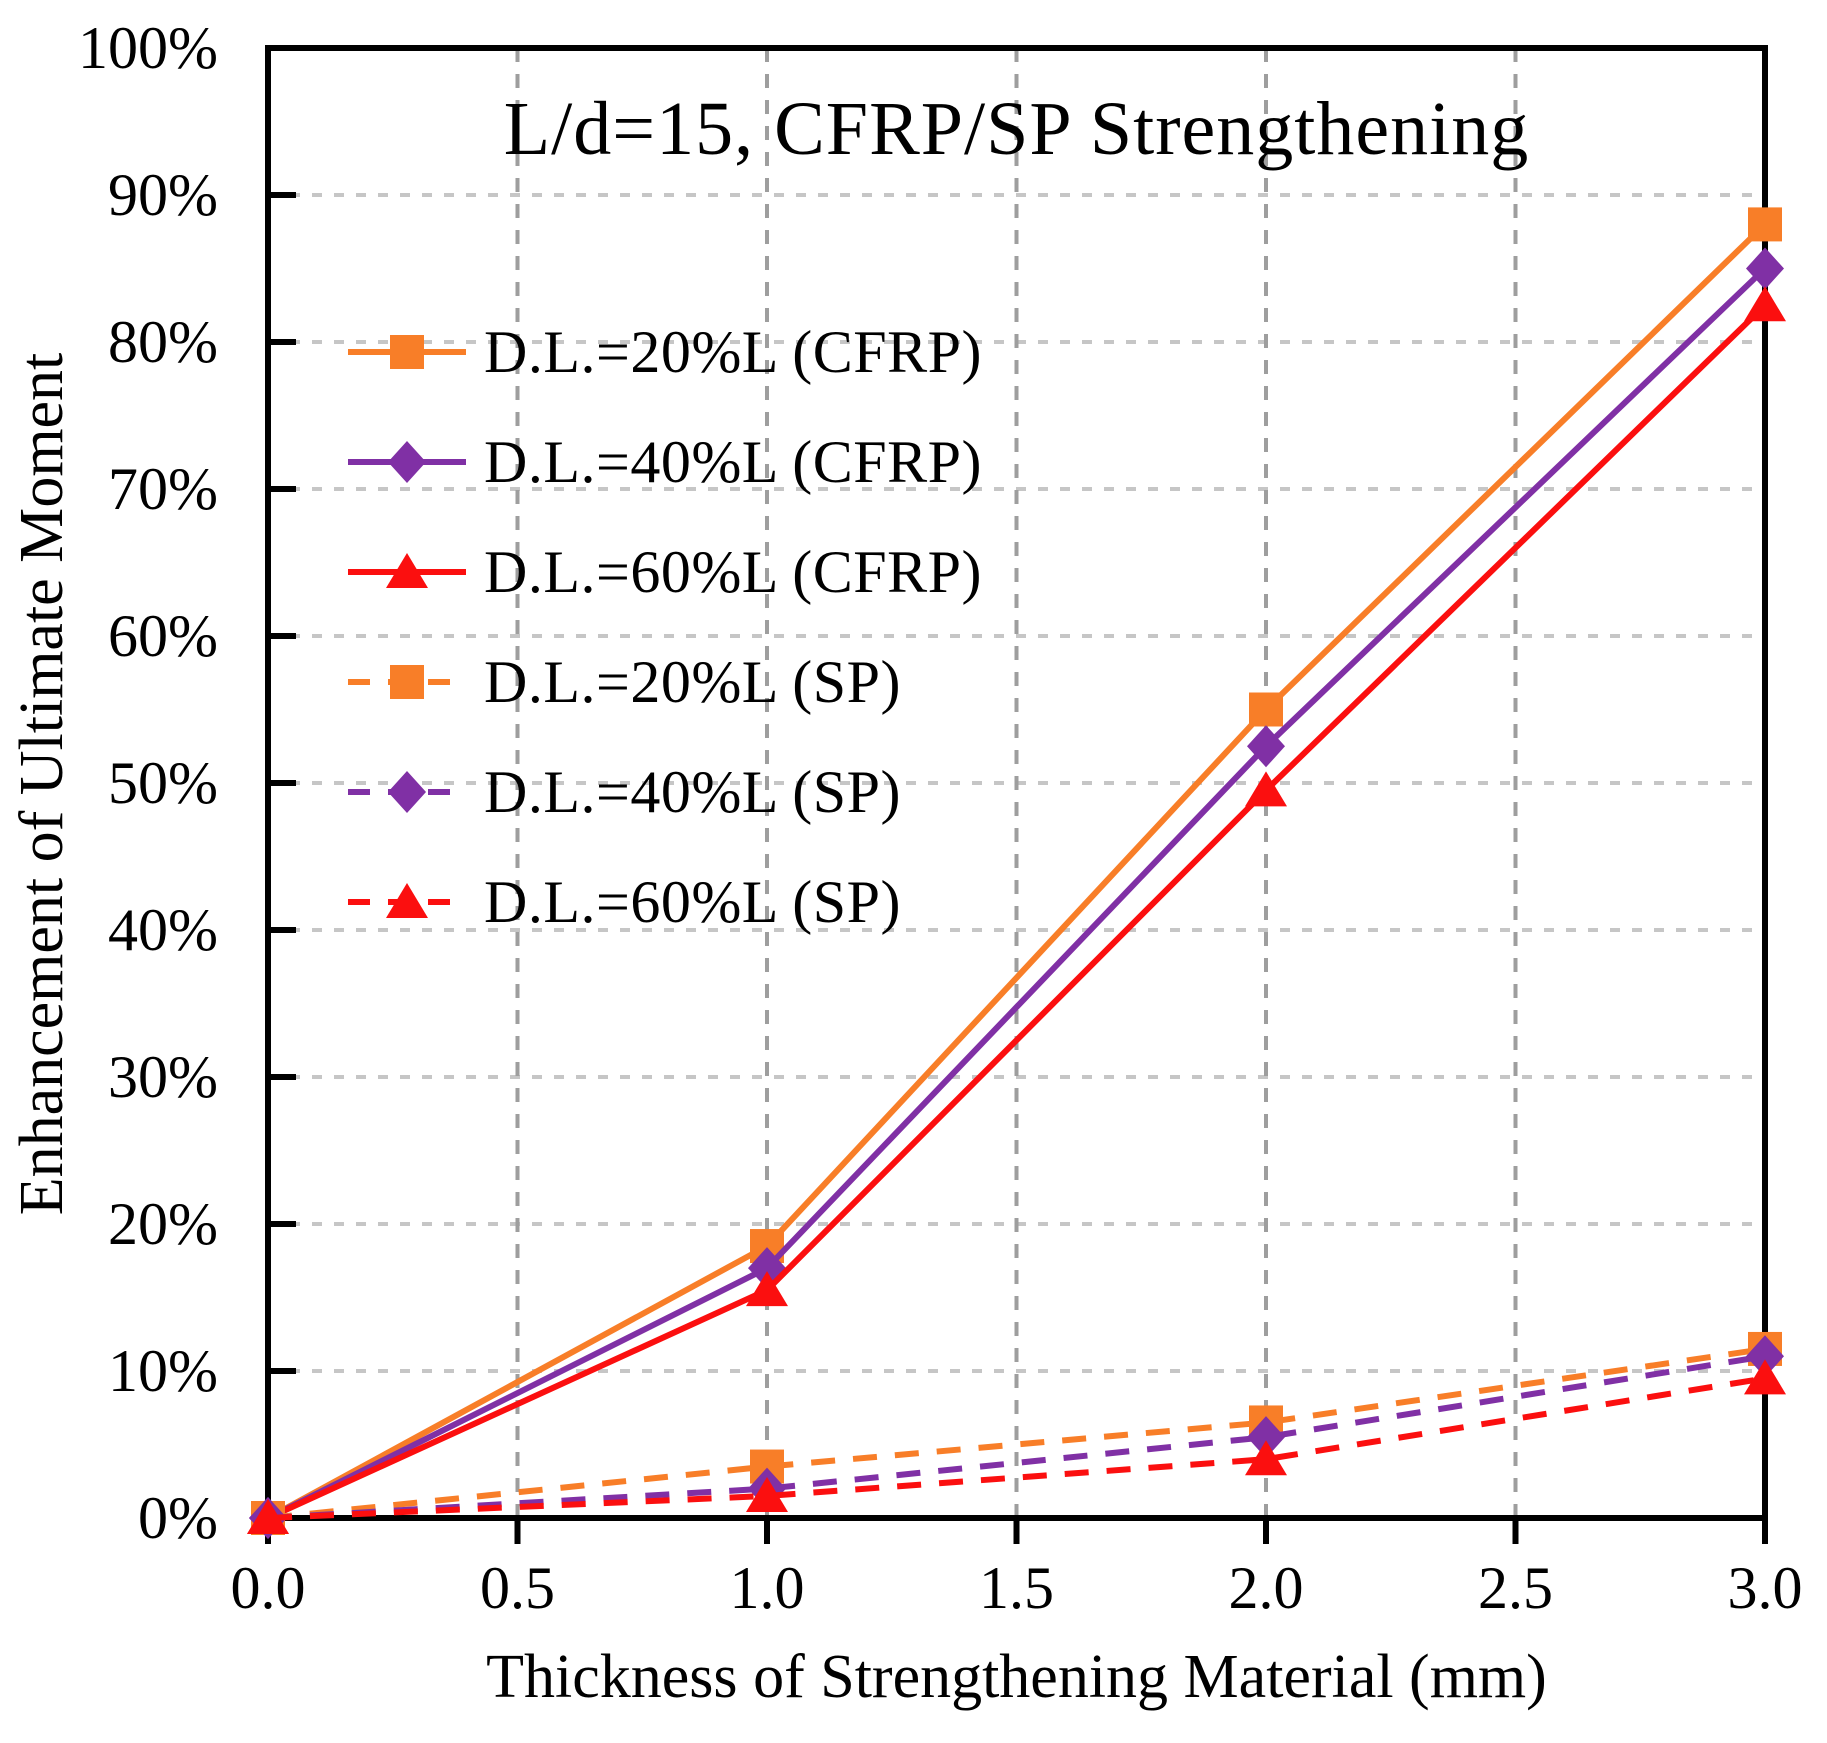  I want to click on x-tick-label: 3.0, so click(1765, 1588).